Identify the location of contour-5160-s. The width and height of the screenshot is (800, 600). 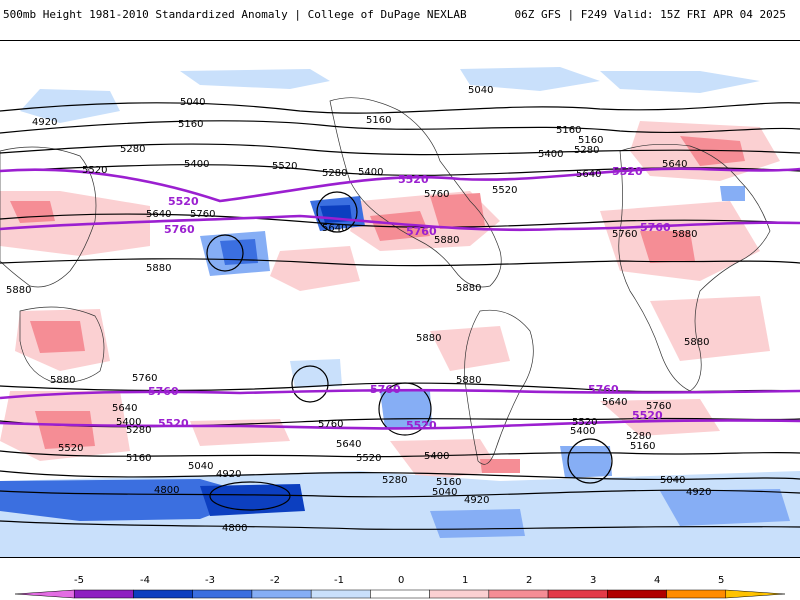
(400, 475).